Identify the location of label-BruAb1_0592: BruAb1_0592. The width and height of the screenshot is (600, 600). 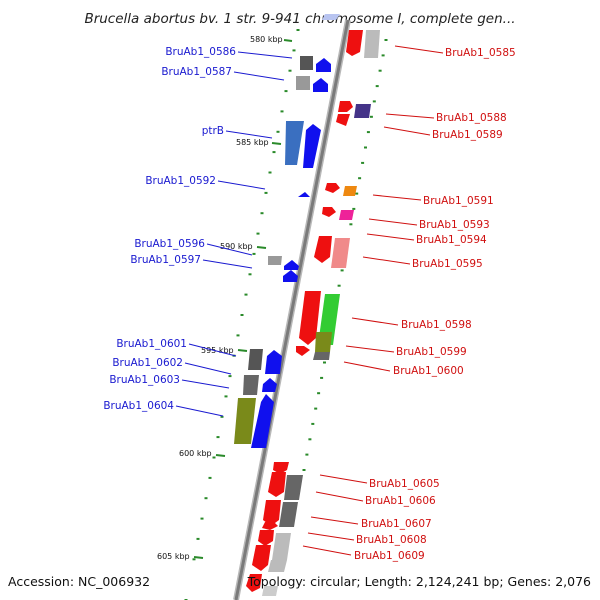
(180, 181).